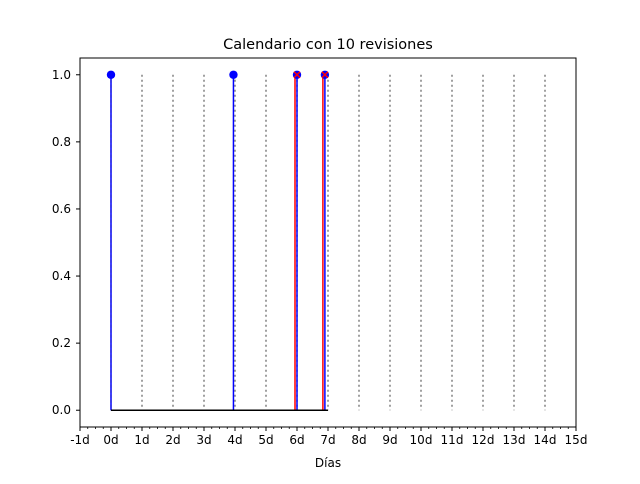 The image size is (640, 484). I want to click on x-tick-label: 4d, so click(234, 440).